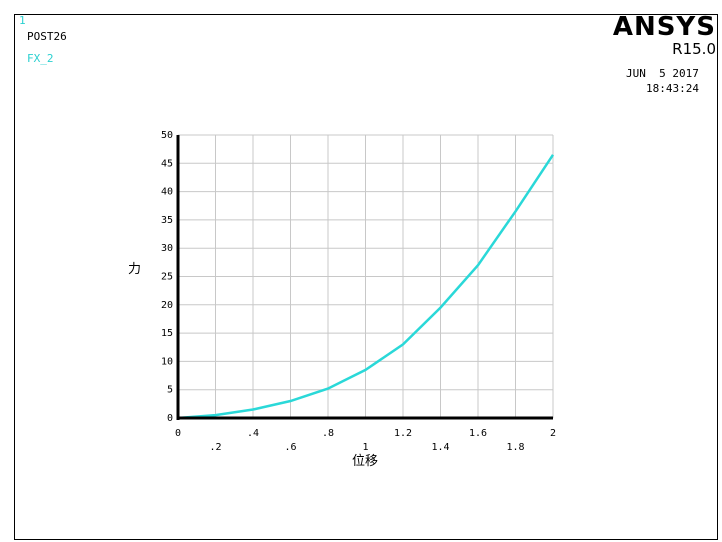 The width and height of the screenshot is (722, 542). Describe the element at coordinates (365, 461) in the screenshot. I see `x-axis-label: 位移` at that location.